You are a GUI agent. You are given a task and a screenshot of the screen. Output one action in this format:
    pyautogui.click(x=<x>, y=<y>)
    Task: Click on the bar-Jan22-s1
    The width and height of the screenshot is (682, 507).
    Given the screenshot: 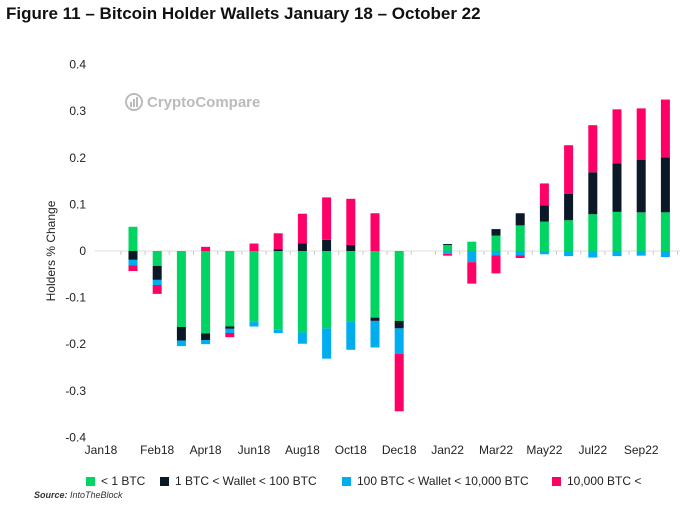 What is the action you would take?
    pyautogui.click(x=448, y=244)
    